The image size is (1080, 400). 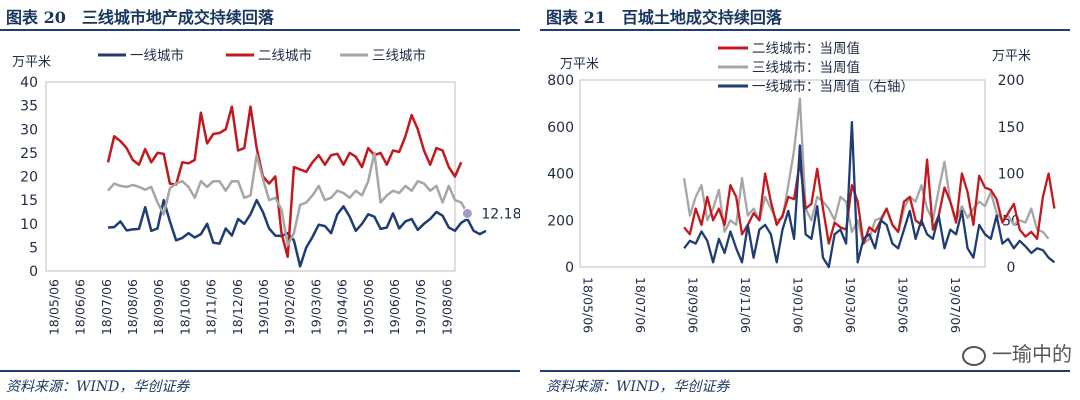 I want to click on legend-label: 一线城市：当周值（右轴）, so click(x=833, y=86).